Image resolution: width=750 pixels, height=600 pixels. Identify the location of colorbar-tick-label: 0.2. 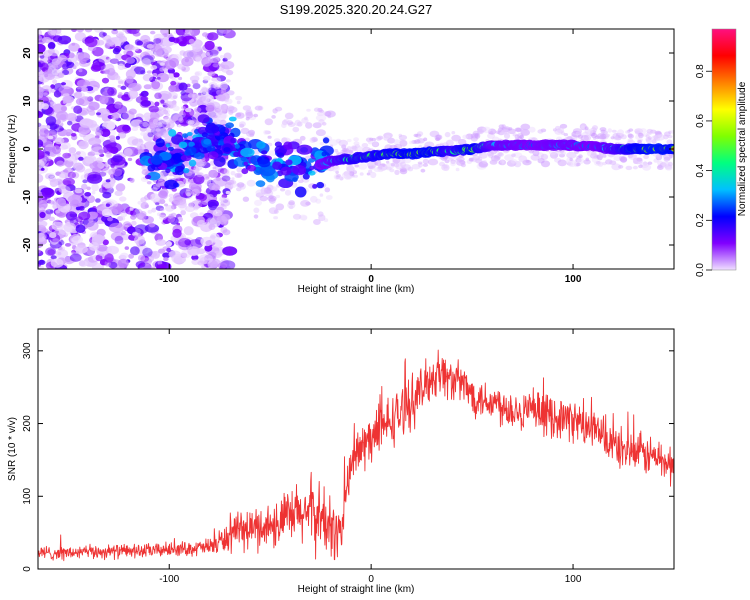
(700, 220).